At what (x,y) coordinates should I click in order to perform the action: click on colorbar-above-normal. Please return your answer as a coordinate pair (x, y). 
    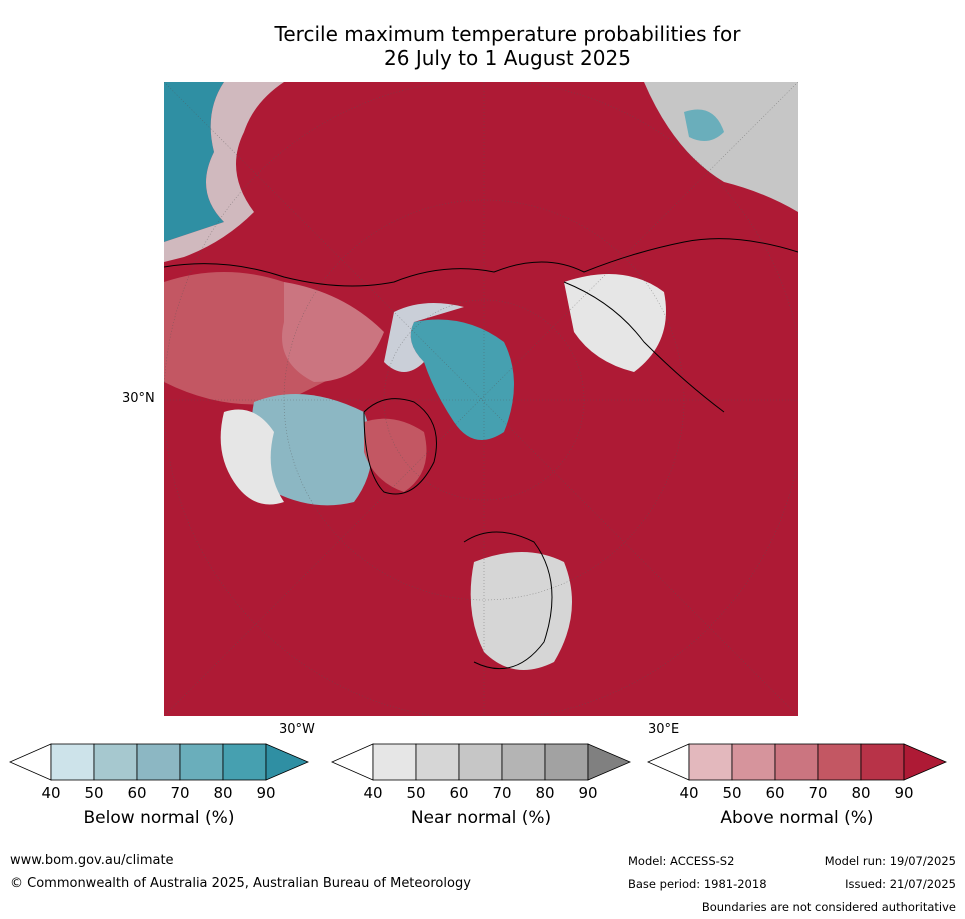
    Looking at the image, I should click on (797, 762).